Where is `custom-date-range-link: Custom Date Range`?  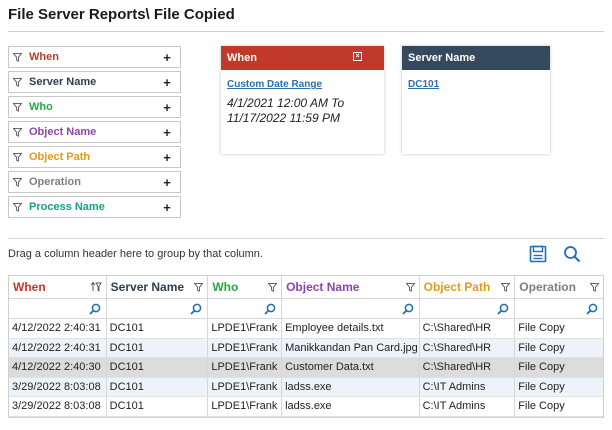 custom-date-range-link: Custom Date Range is located at coordinates (275, 84).